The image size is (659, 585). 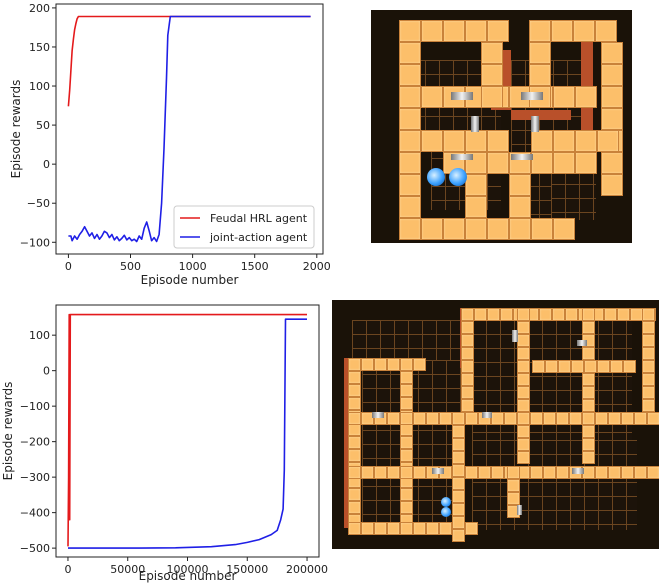 I want to click on y-tick-label: −200, so click(x=35, y=442).